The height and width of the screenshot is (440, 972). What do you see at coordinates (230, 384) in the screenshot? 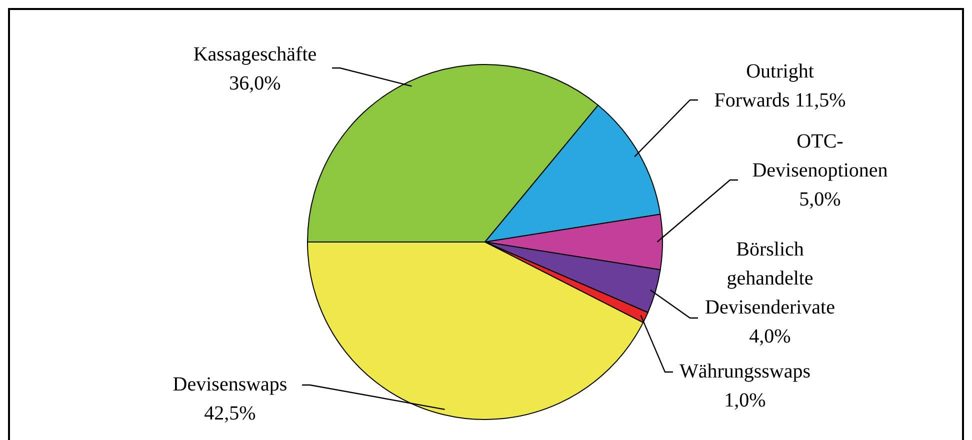
I see `slice-label: Devisenswaps` at bounding box center [230, 384].